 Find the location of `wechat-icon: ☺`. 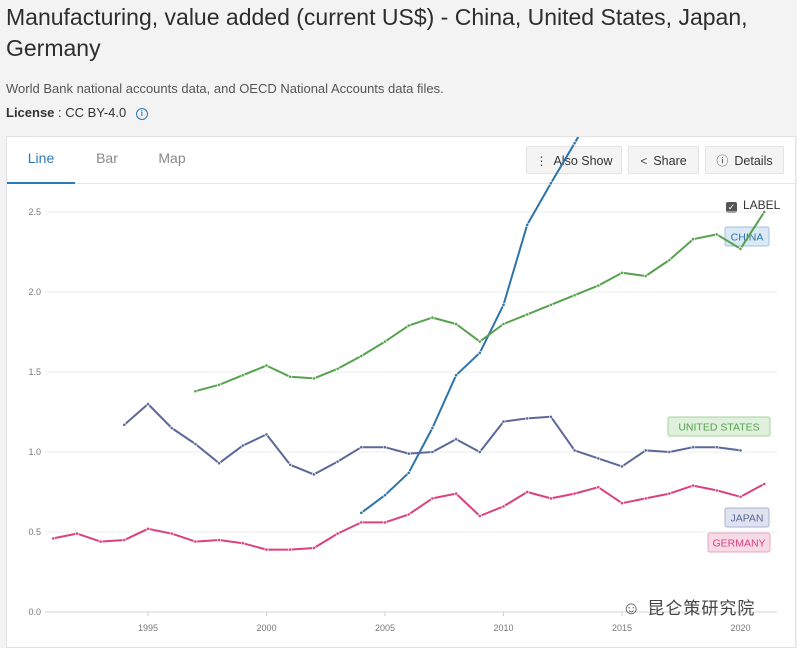

wechat-icon: ☺ is located at coordinates (632, 608).